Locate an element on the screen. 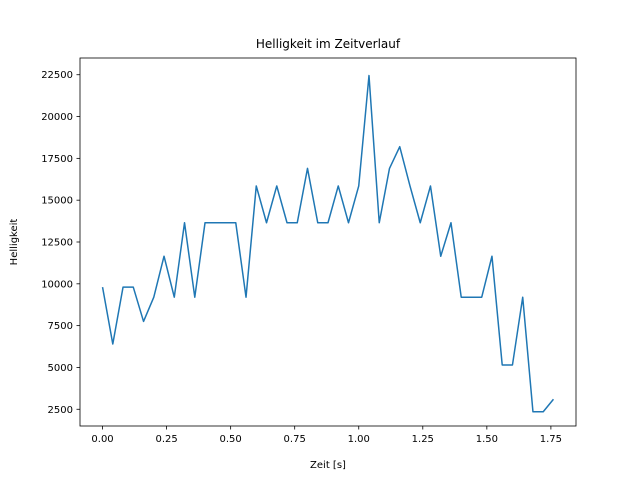  x-tick-label: 1.00 is located at coordinates (359, 439).